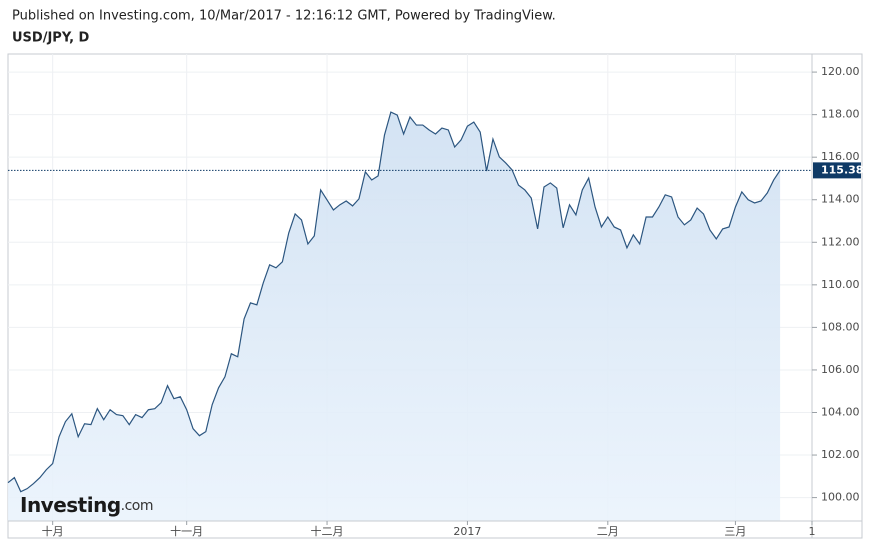  I want to click on y-tick-label: 104.00, so click(840, 411).